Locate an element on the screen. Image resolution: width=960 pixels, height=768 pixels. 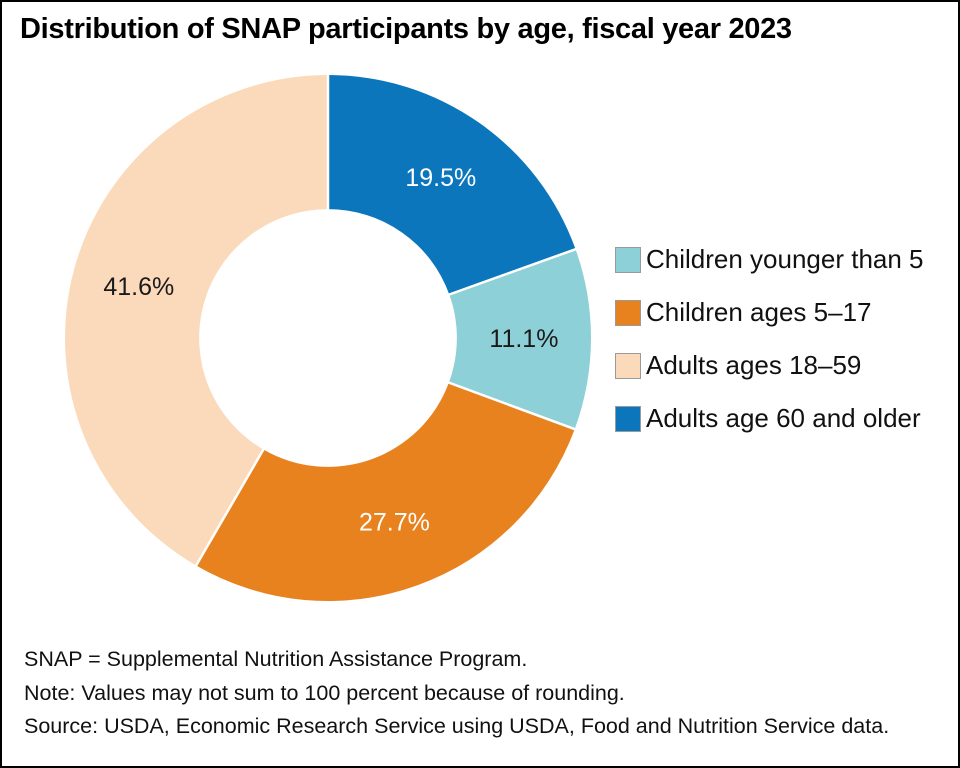
legend-item-children-ages-5-17: Children ages 5–17 is located at coordinates (769, 312).